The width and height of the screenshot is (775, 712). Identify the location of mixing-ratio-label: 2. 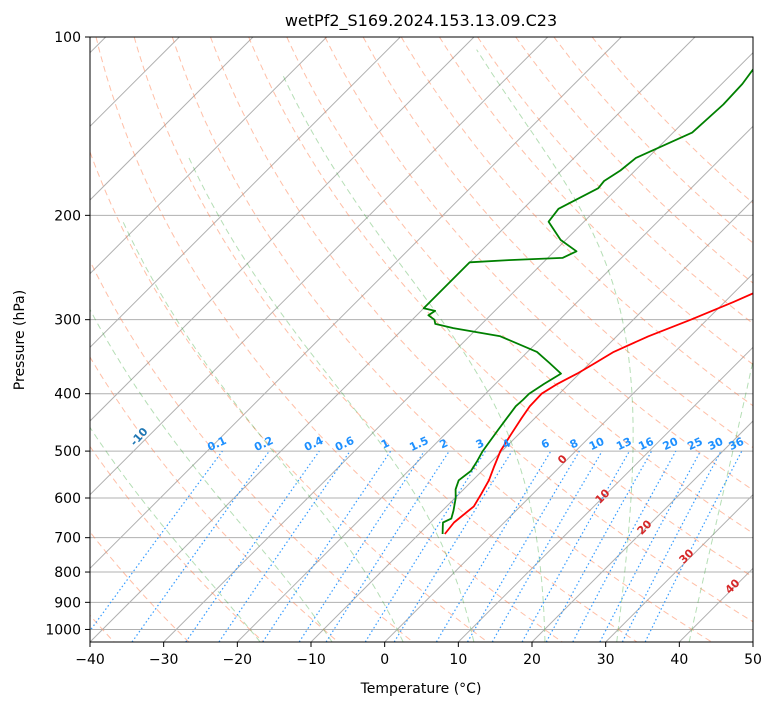
(444, 443).